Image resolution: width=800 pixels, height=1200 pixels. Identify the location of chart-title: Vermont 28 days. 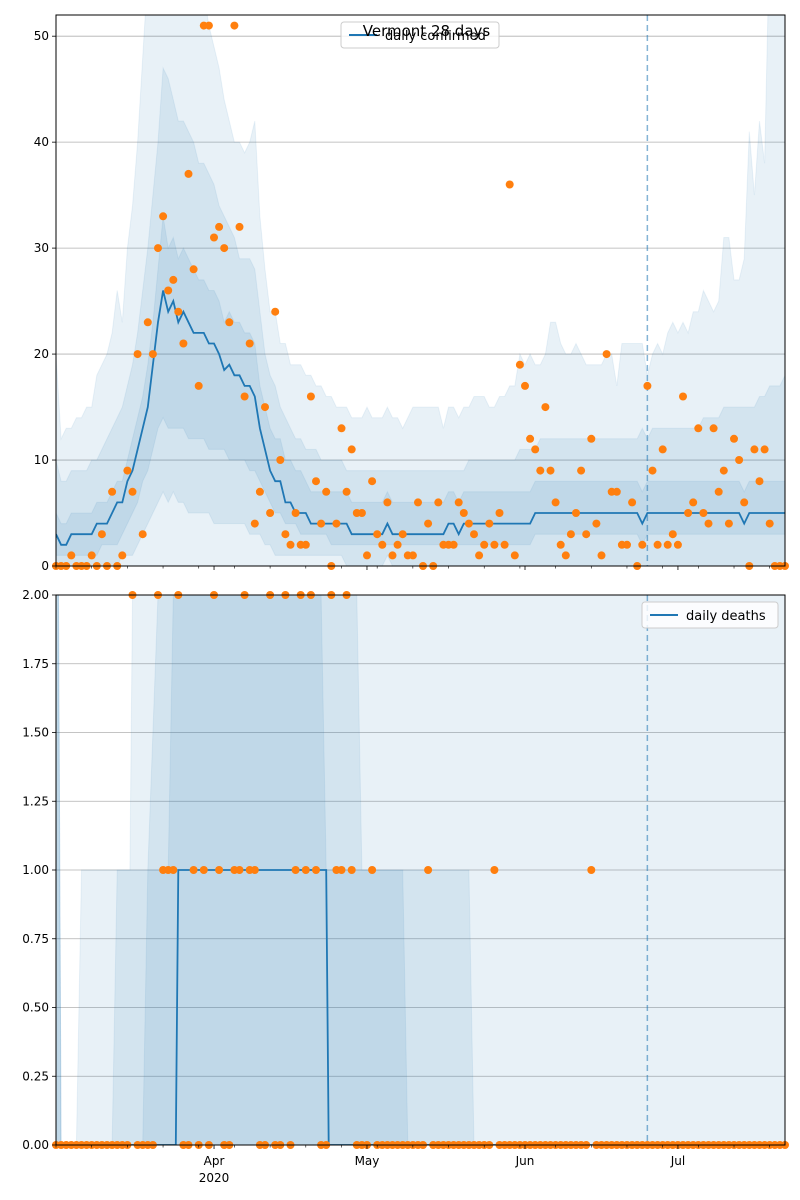
(427, 31).